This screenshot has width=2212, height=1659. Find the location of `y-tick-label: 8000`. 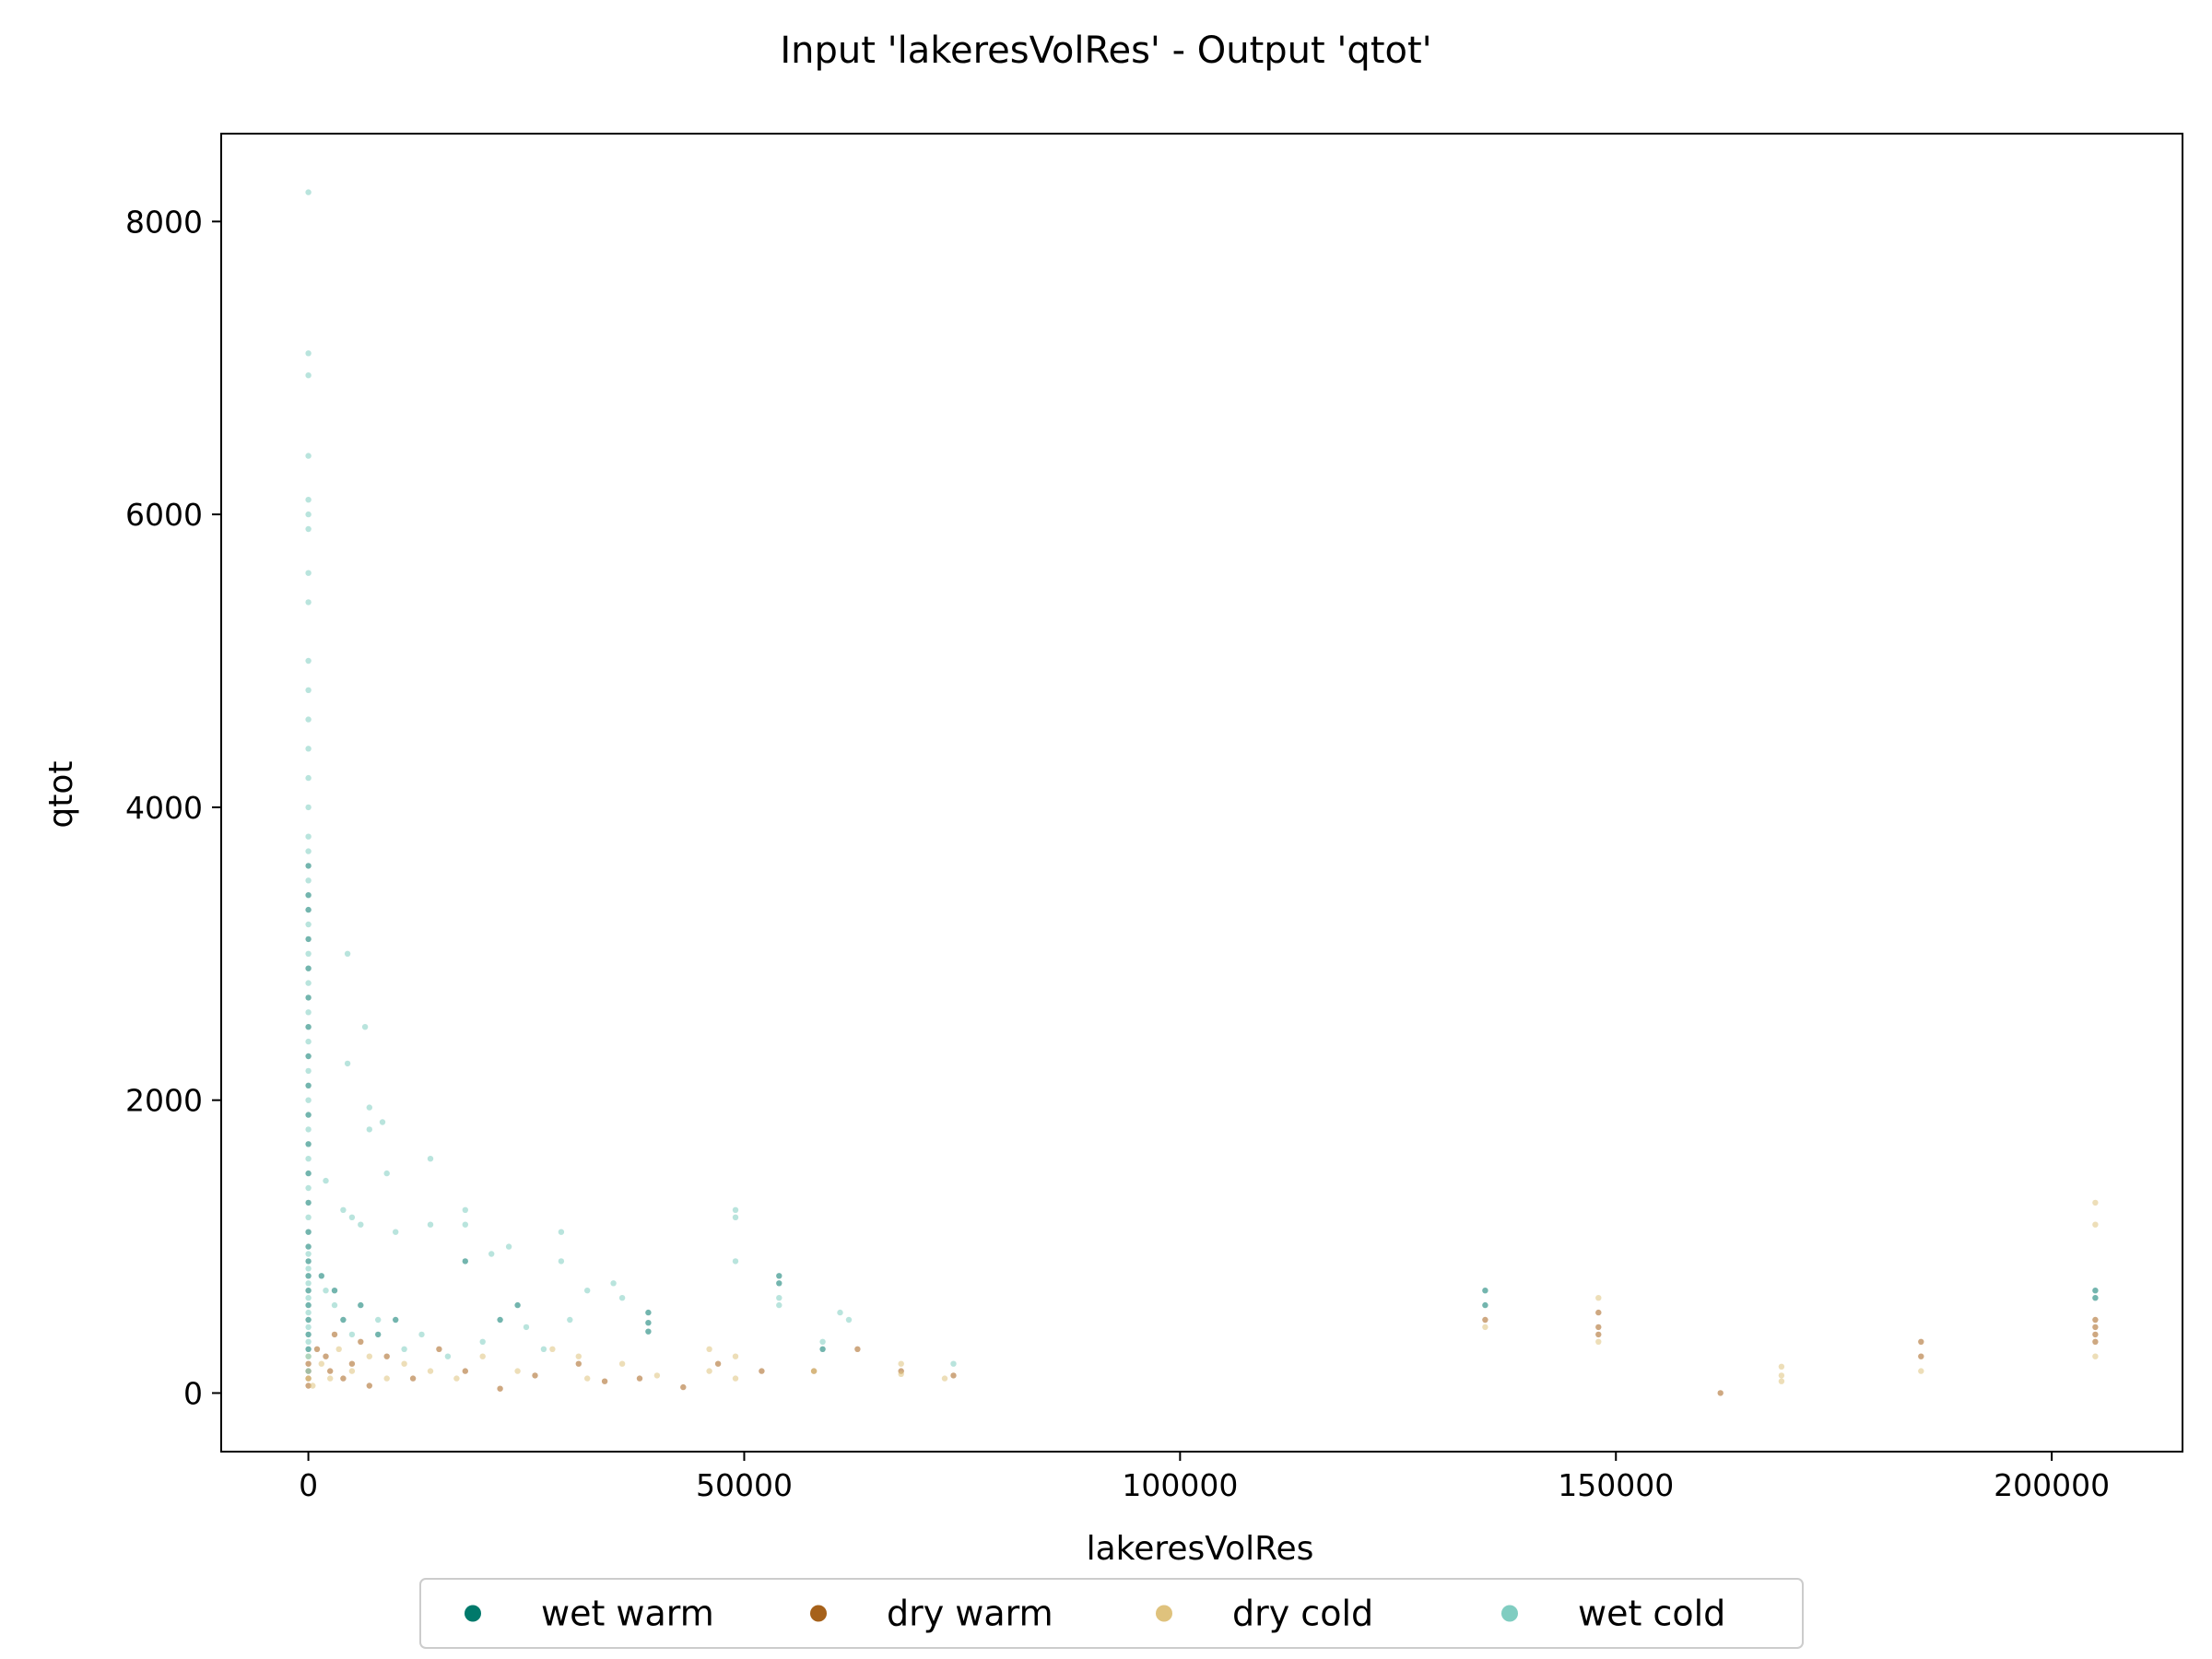

y-tick-label: 8000 is located at coordinates (164, 222).